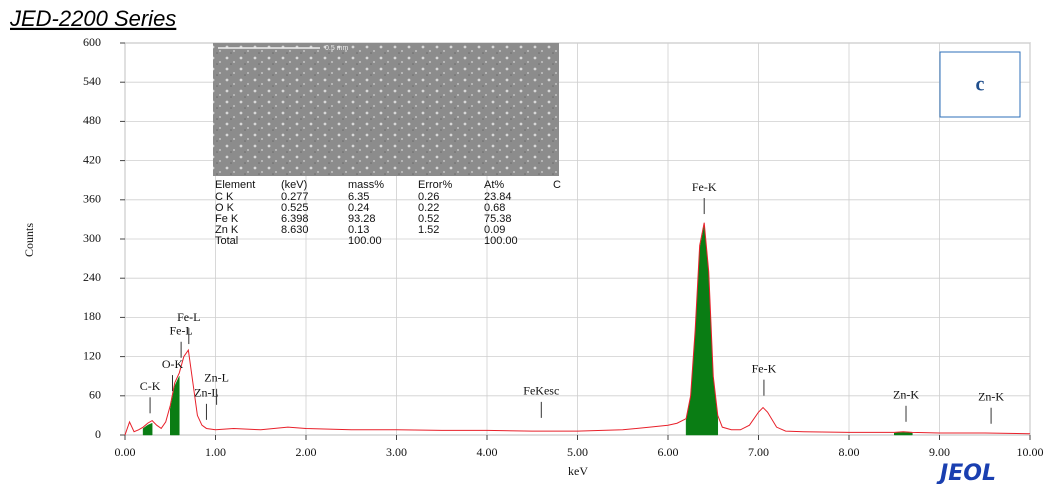  I want to click on table-cell: O K, so click(225, 208).